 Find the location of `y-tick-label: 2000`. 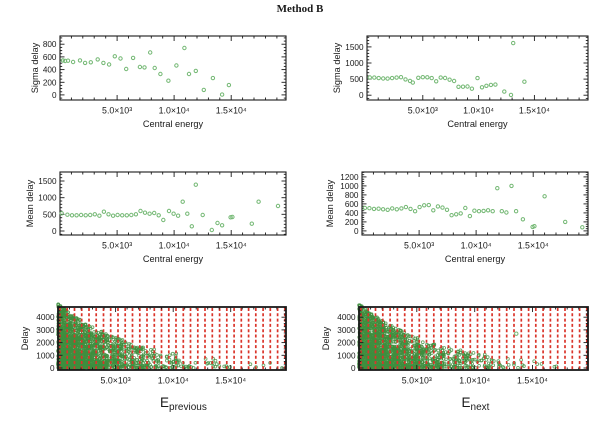

y-tick-label: 2000 is located at coordinates (45, 343).